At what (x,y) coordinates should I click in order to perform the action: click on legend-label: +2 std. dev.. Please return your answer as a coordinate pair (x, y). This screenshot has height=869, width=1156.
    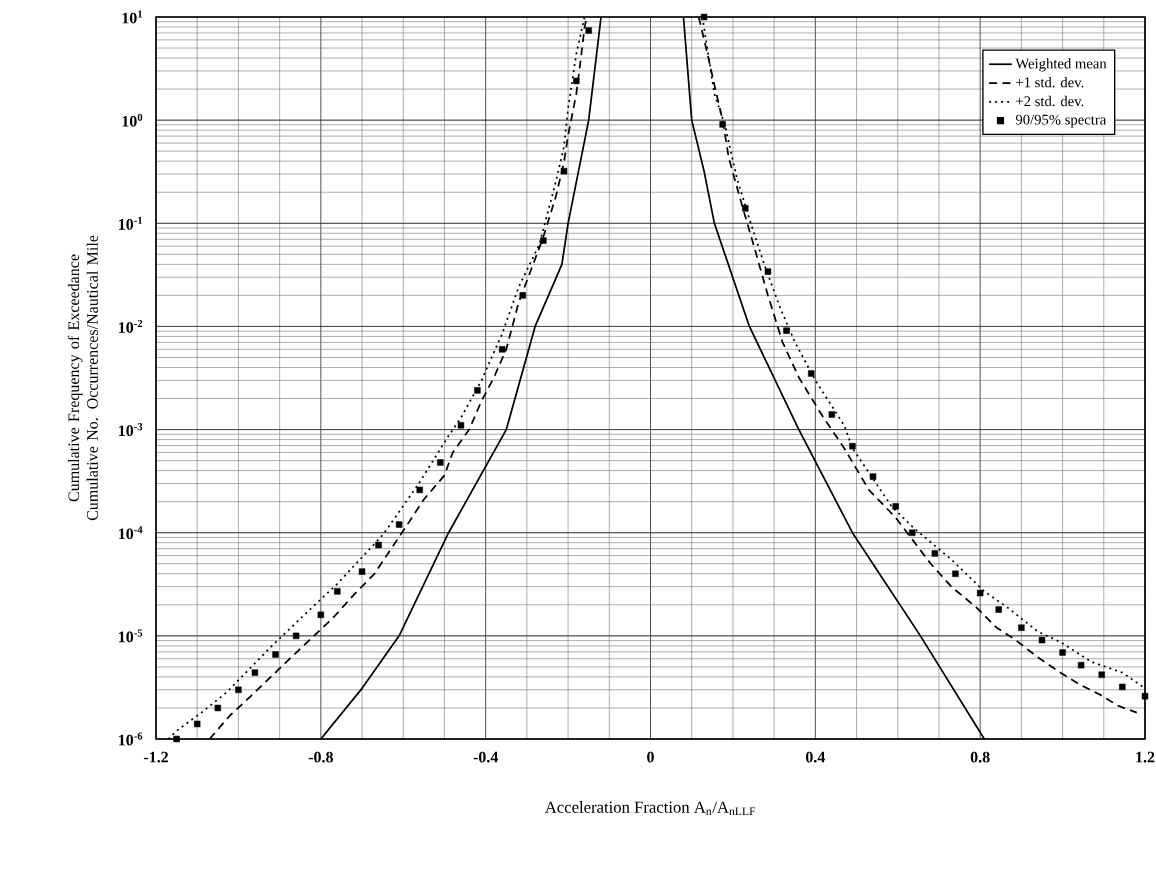
    Looking at the image, I should click on (1050, 101).